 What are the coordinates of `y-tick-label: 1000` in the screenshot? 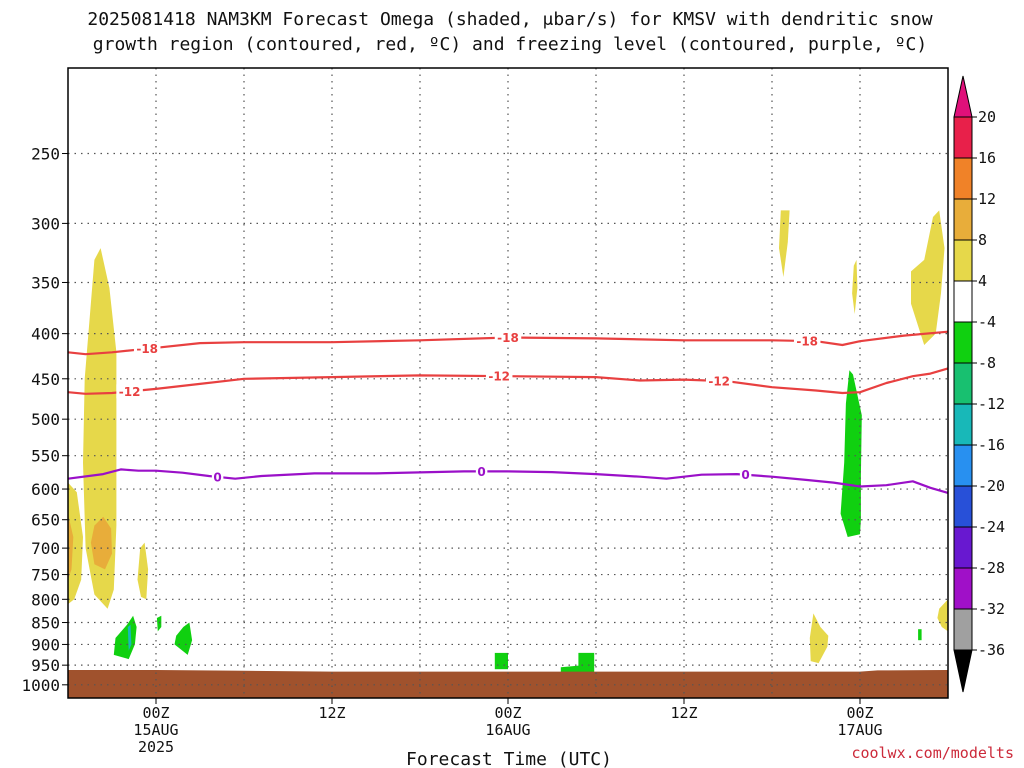 It's located at (40, 685).